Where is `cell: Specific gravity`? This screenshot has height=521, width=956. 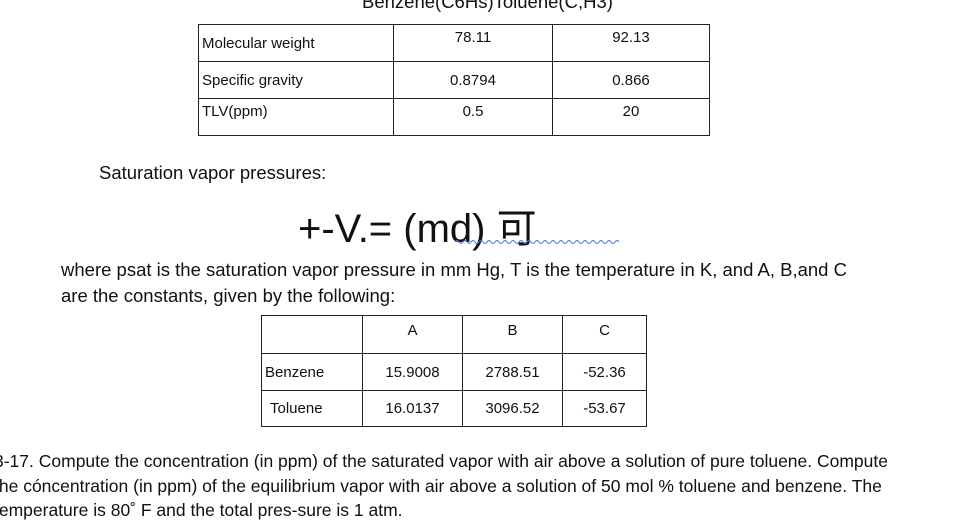 cell: Specific gravity is located at coordinates (296, 80).